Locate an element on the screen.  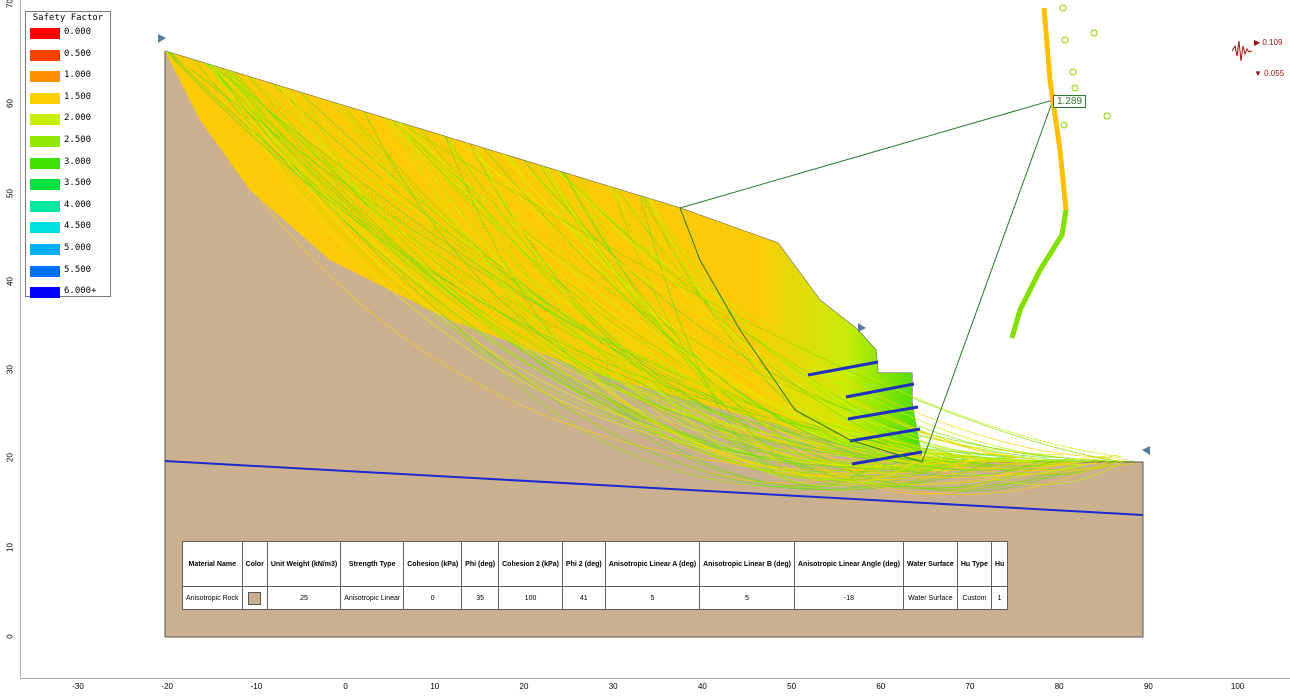
table-cell: Anisotropic Rock is located at coordinates (212, 598).